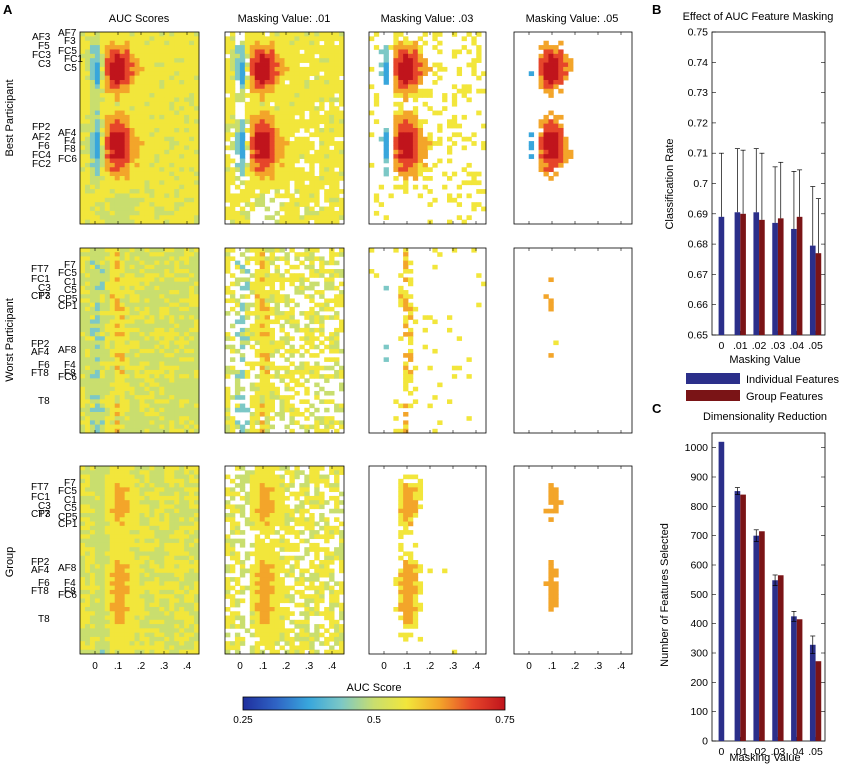 This screenshot has height=765, width=843. What do you see at coordinates (427, 19) in the screenshot?
I see `heatmap-col-title-03: Masking Value: .03` at bounding box center [427, 19].